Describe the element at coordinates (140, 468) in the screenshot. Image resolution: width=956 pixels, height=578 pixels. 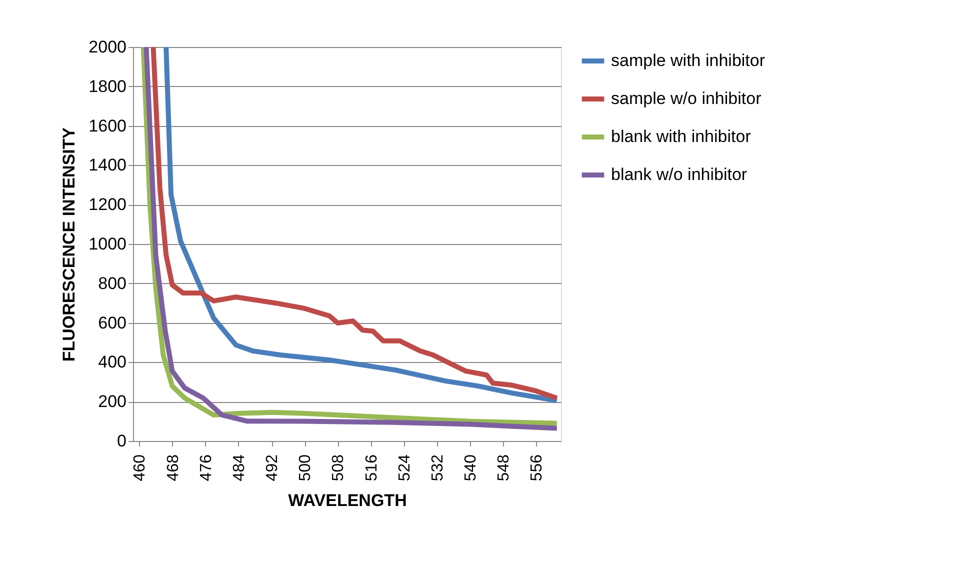
I see `x-tick-label: 460` at that location.